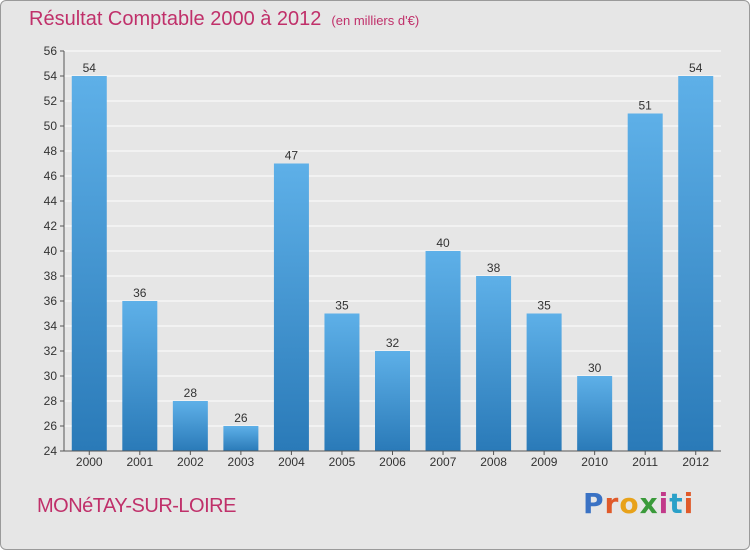 This screenshot has height=550, width=750. What do you see at coordinates (51, 126) in the screenshot?
I see `y-tick-label: 50` at bounding box center [51, 126].